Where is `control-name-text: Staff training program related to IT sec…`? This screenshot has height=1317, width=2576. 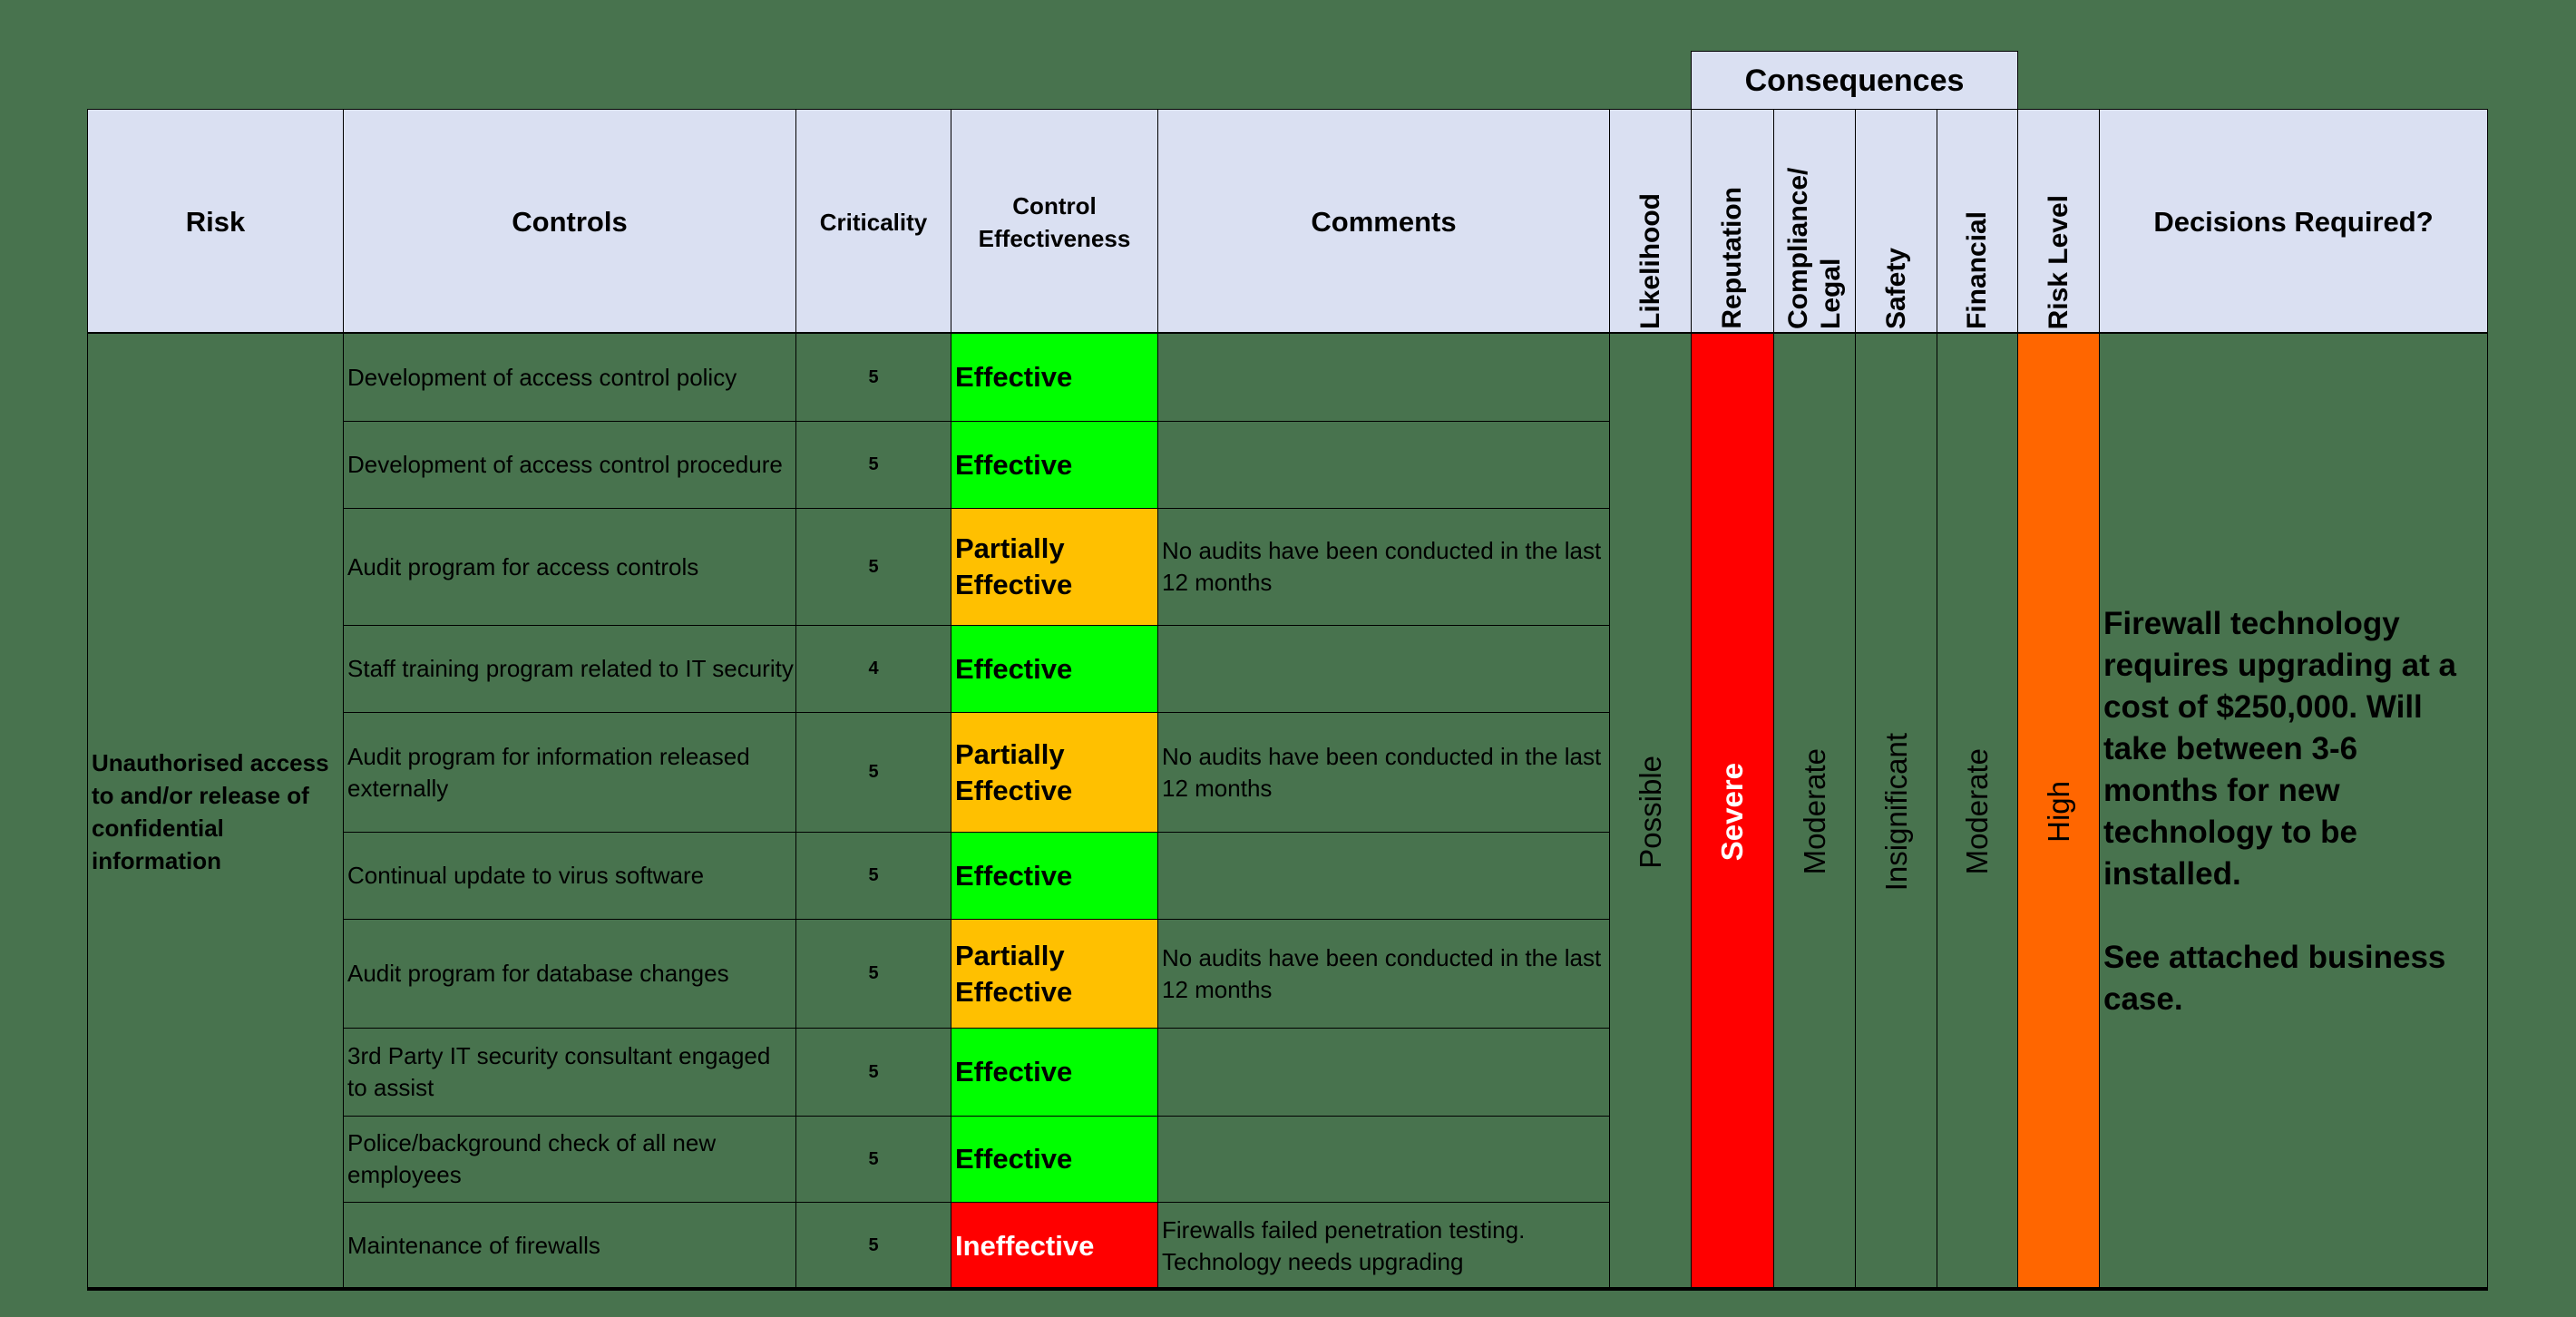 control-name-text: Staff training program related to IT sec… is located at coordinates (570, 668).